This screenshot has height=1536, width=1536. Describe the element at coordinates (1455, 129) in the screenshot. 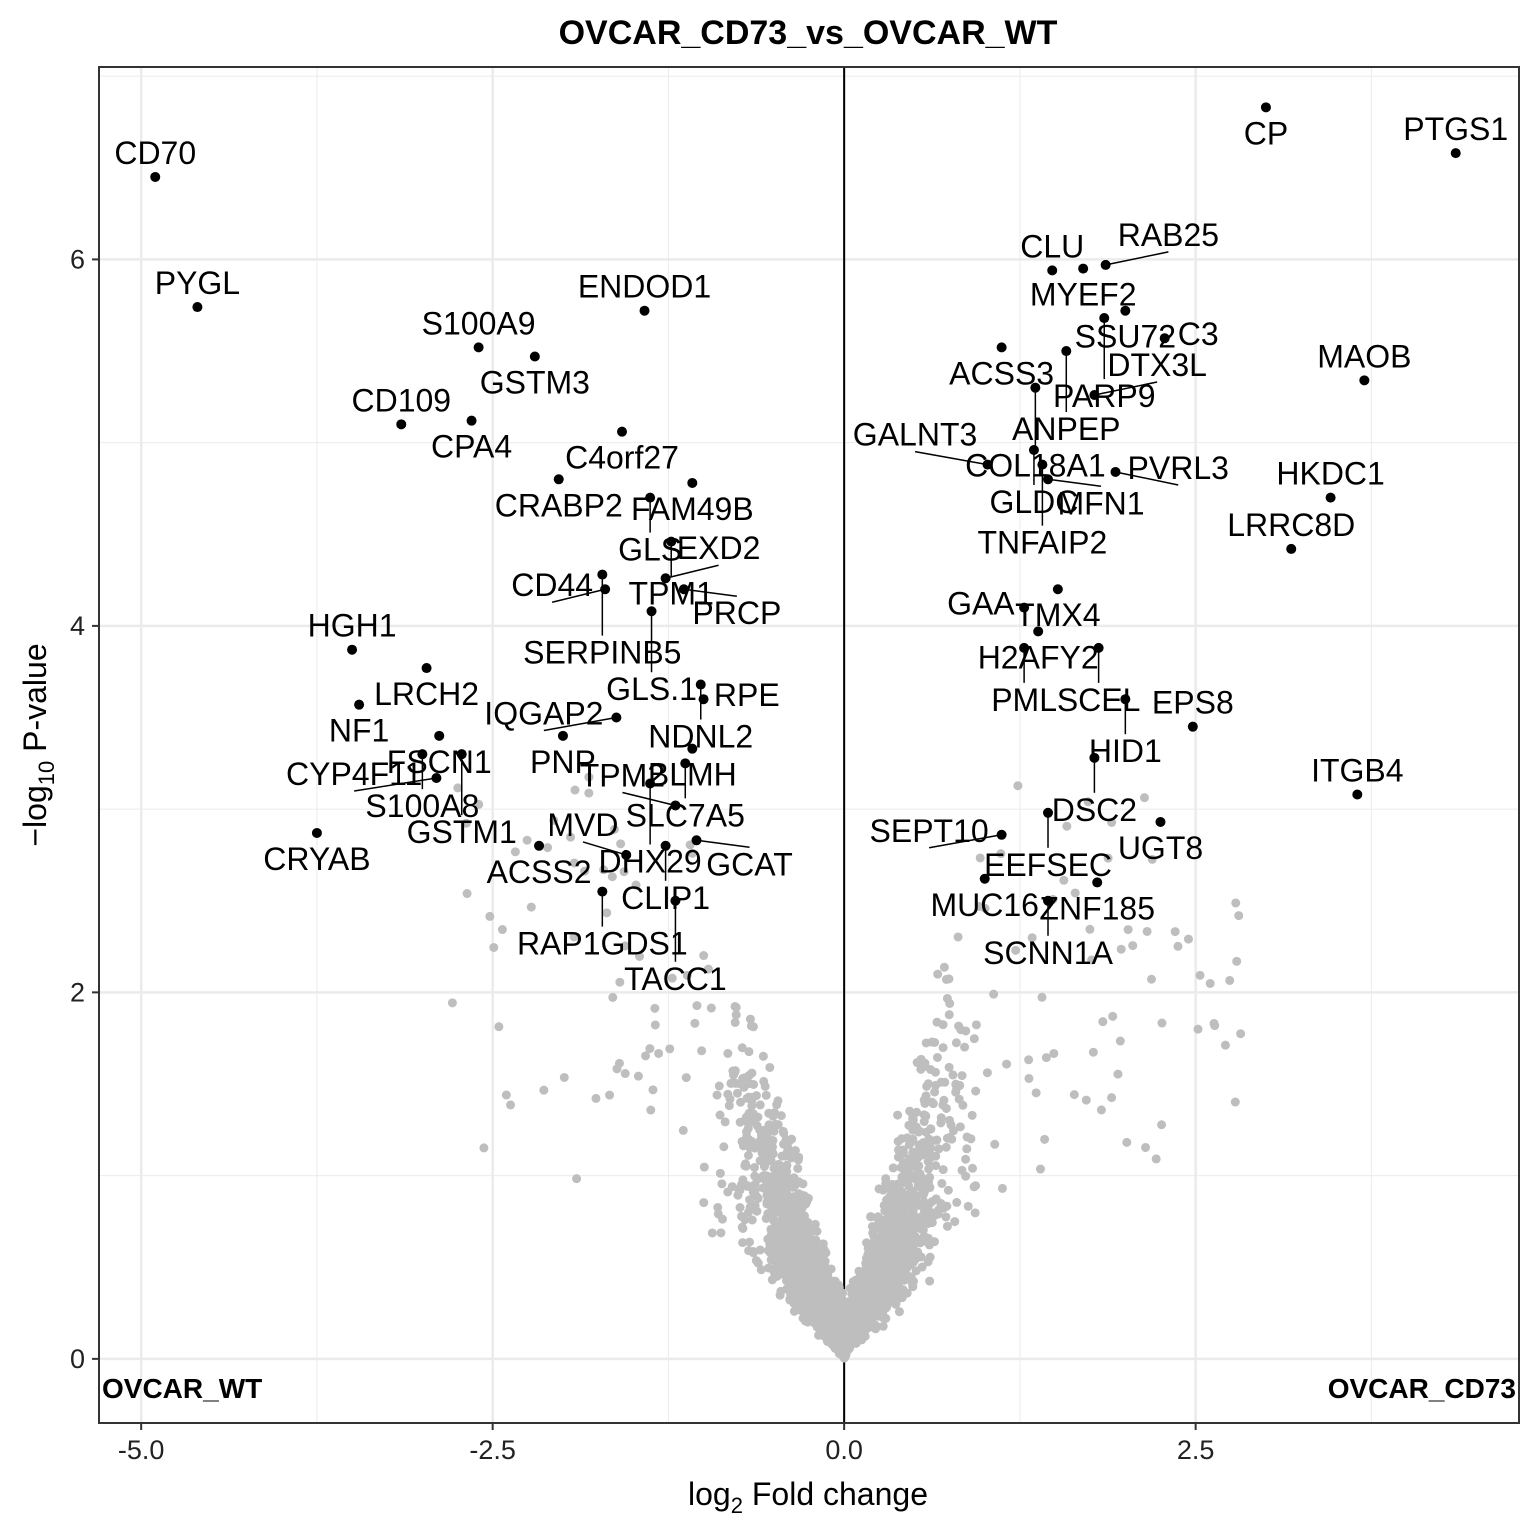

I see `gene-label-ptgs1: PTGS1` at that location.